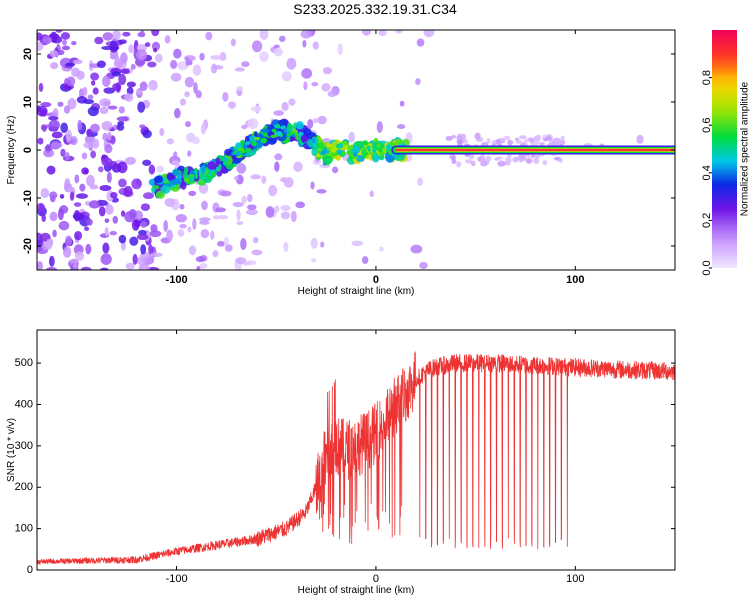 This screenshot has height=600, width=750. What do you see at coordinates (724, 149) in the screenshot?
I see `colorbar` at bounding box center [724, 149].